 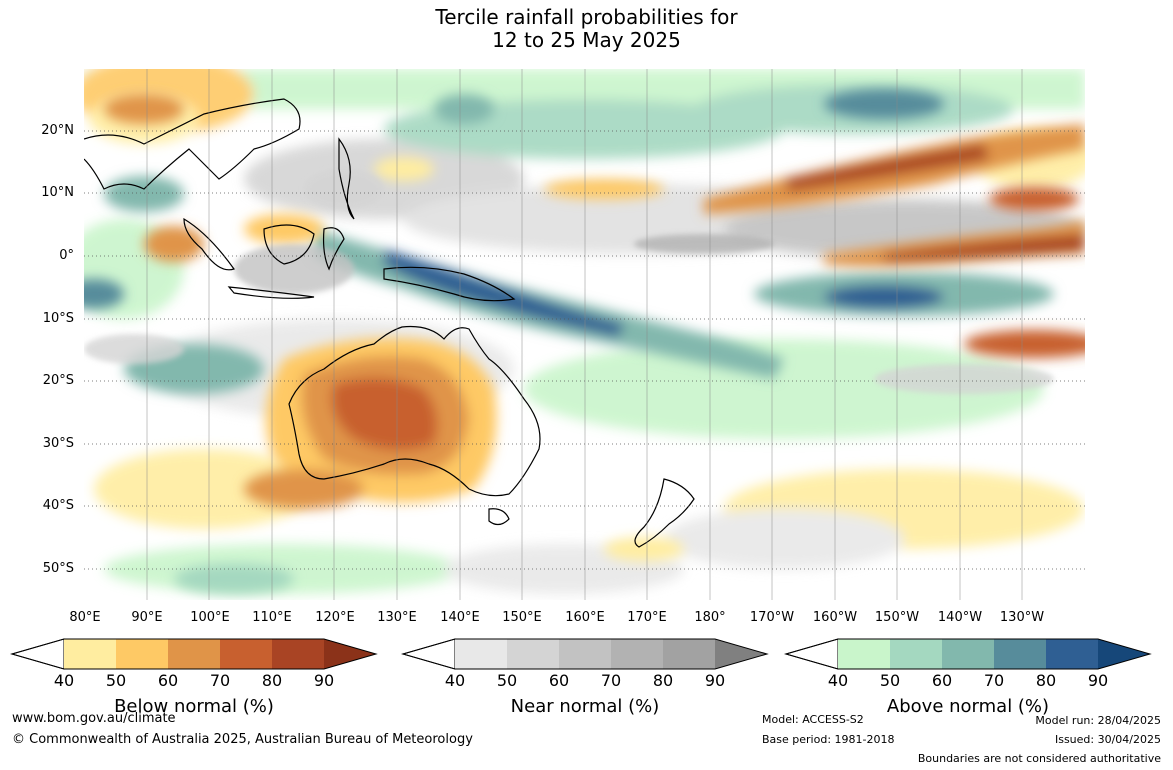 What do you see at coordinates (85, 617) in the screenshot?
I see `lon-label-80e: 80°E` at bounding box center [85, 617].